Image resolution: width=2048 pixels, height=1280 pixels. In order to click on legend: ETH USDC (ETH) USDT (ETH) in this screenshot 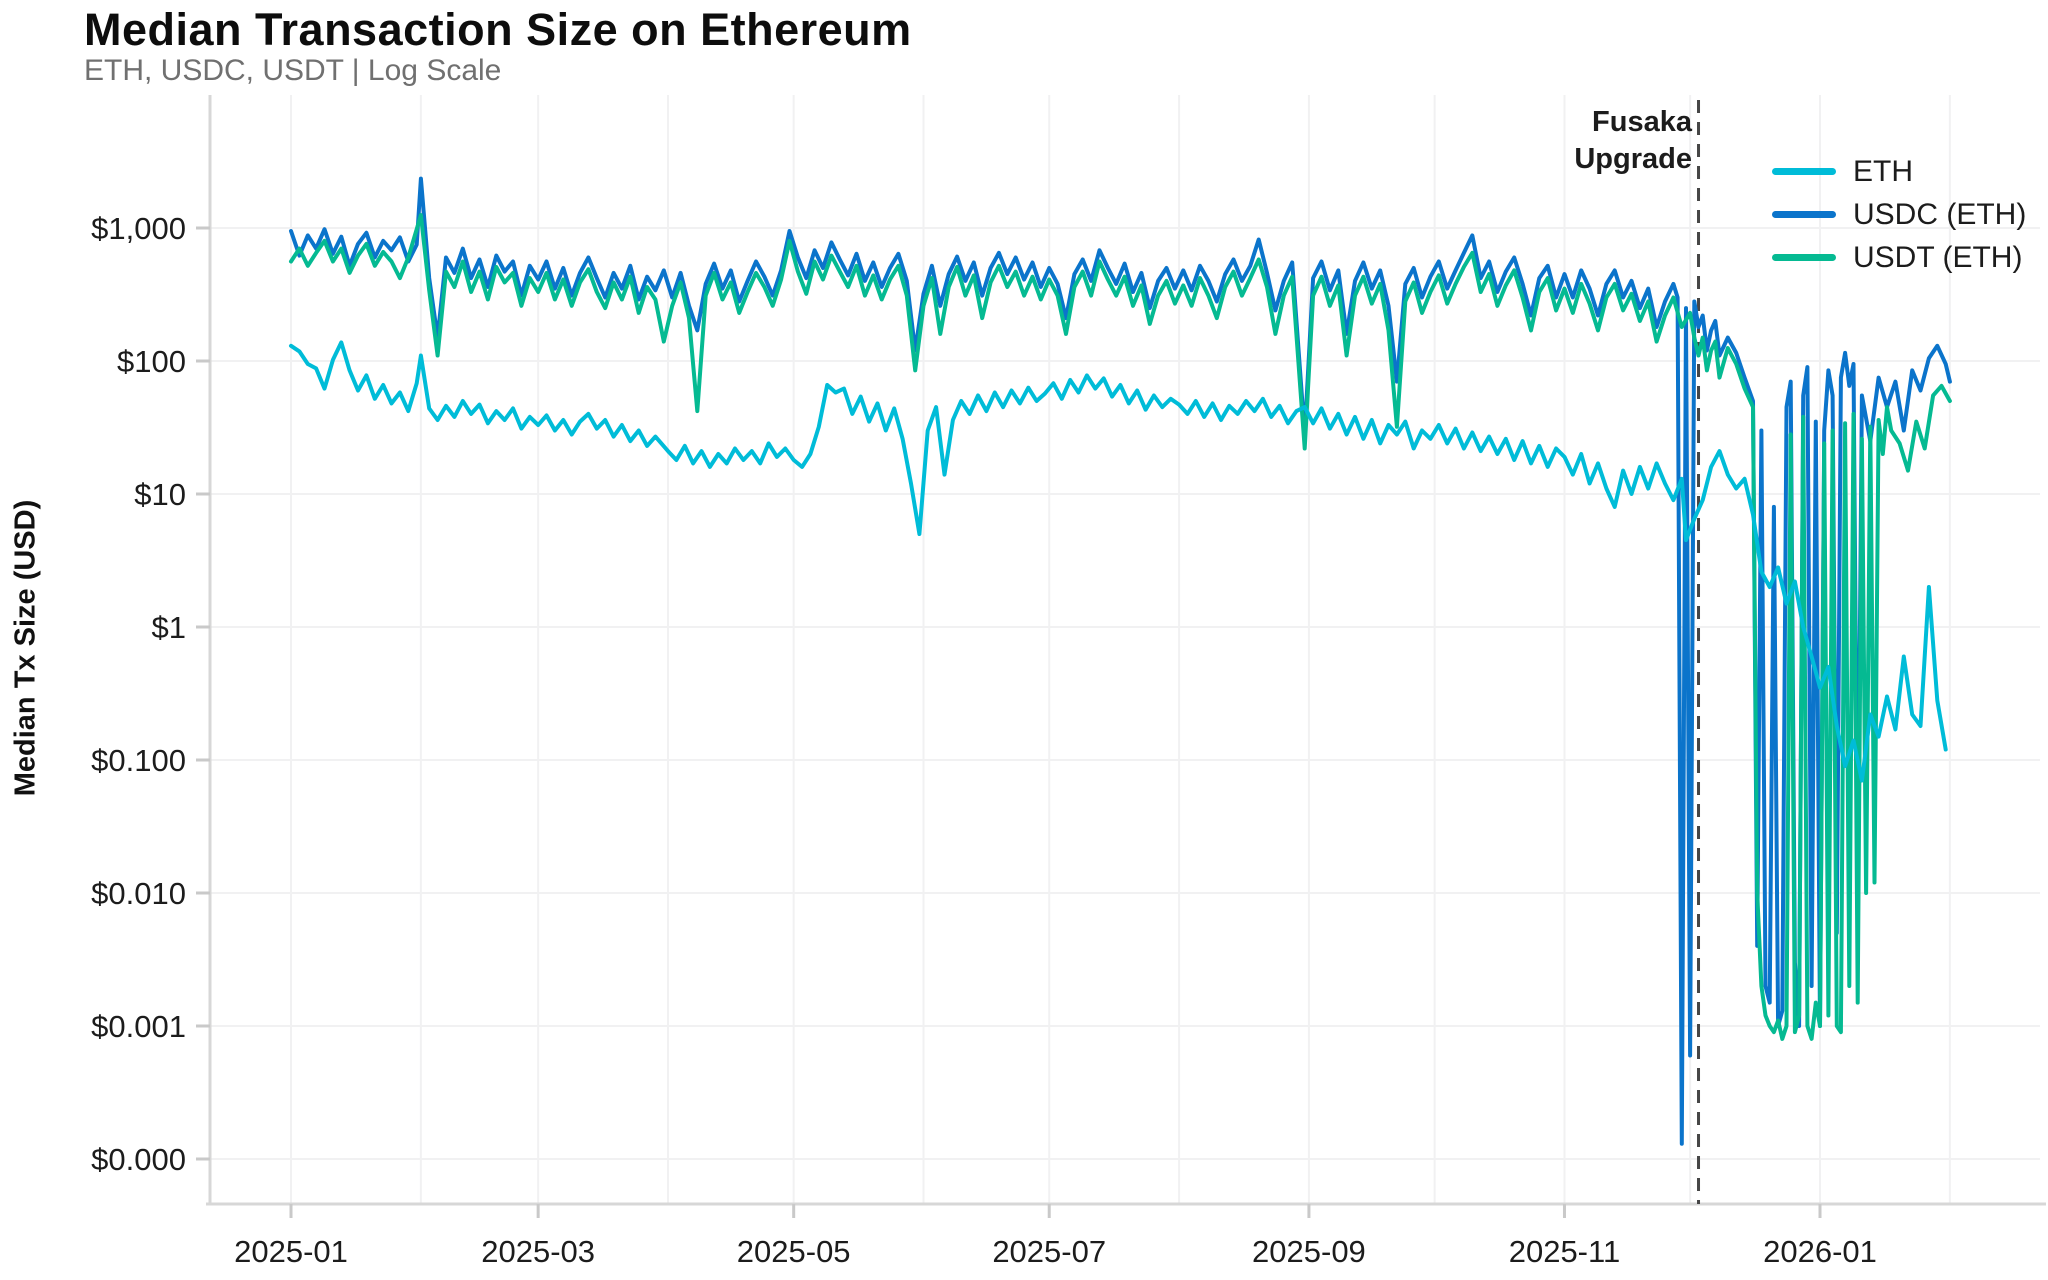, I will do `click(1899, 214)`.